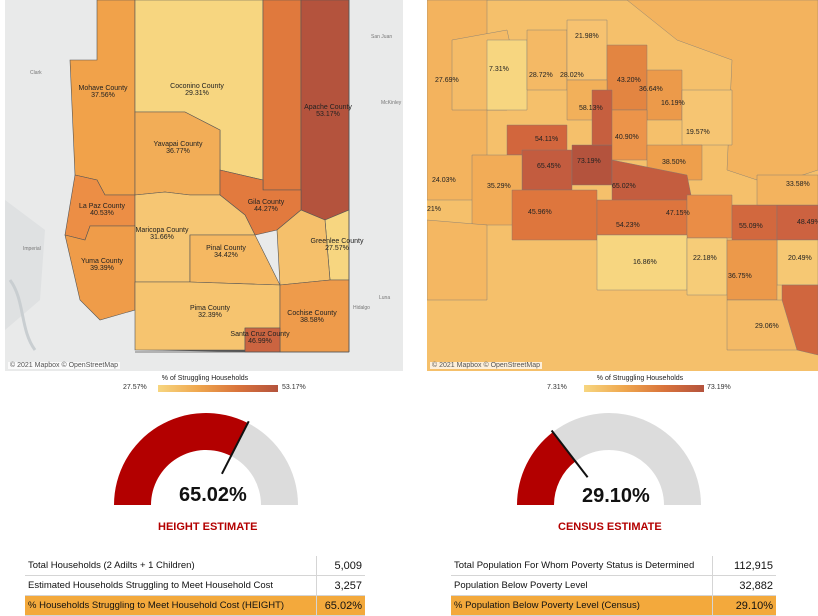 This screenshot has width=818, height=616. I want to click on county-label-gila: Gila County 44.27%, so click(266, 206).